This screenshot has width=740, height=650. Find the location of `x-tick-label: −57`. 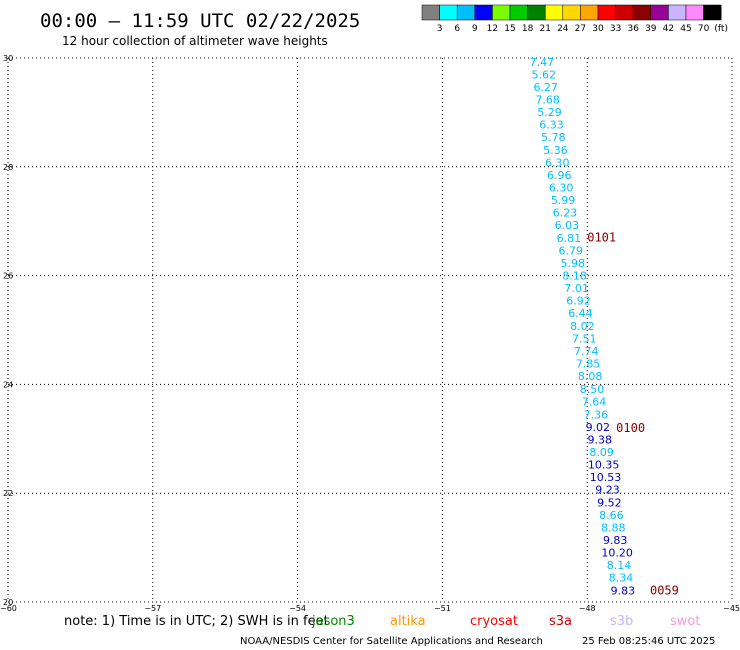

x-tick-label: −57 is located at coordinates (152, 608).